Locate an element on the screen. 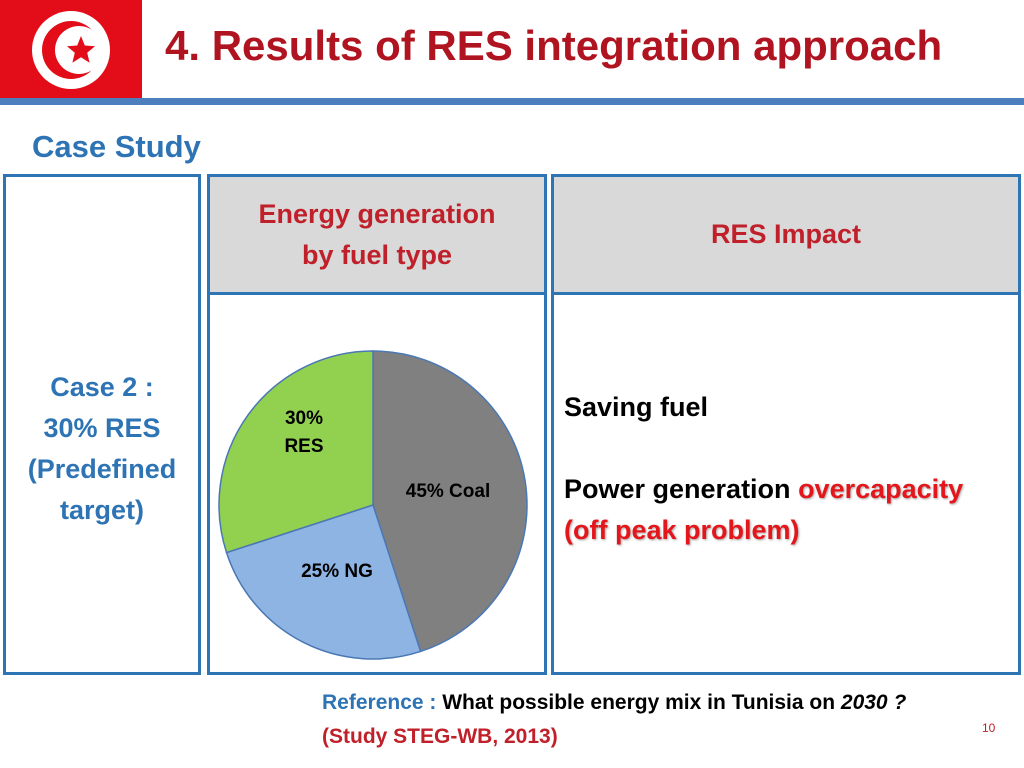  tunisia-flag-icon is located at coordinates (71, 49).